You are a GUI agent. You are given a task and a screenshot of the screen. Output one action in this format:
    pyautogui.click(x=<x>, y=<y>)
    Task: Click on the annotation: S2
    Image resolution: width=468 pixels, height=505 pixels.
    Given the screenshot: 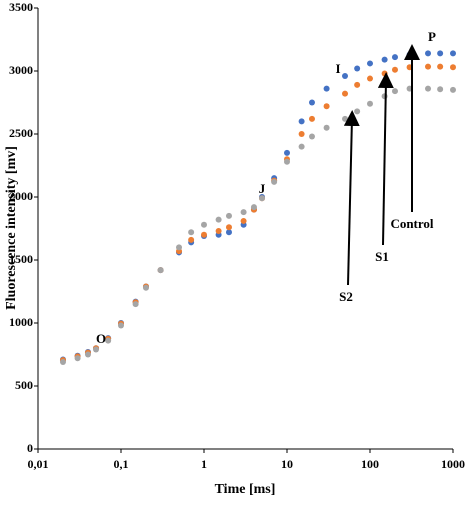 What is the action you would take?
    pyautogui.click(x=346, y=296)
    